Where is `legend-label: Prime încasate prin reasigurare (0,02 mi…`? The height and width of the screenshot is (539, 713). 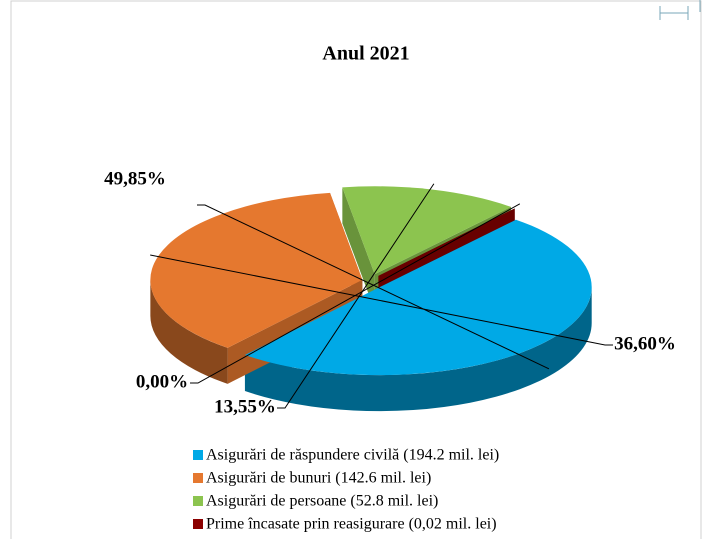 legend-label: Prime încasate prin reasigurare (0,02 mi… is located at coordinates (351, 524).